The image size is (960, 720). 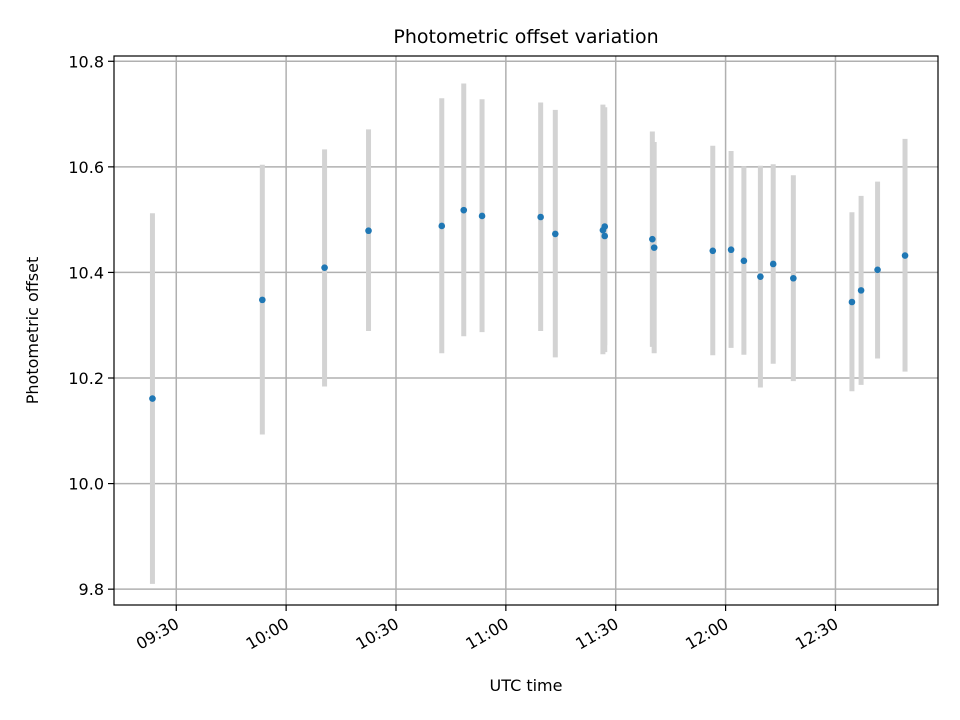 What do you see at coordinates (86, 484) in the screenshot?
I see `y-tick-label: 10.0` at bounding box center [86, 484].